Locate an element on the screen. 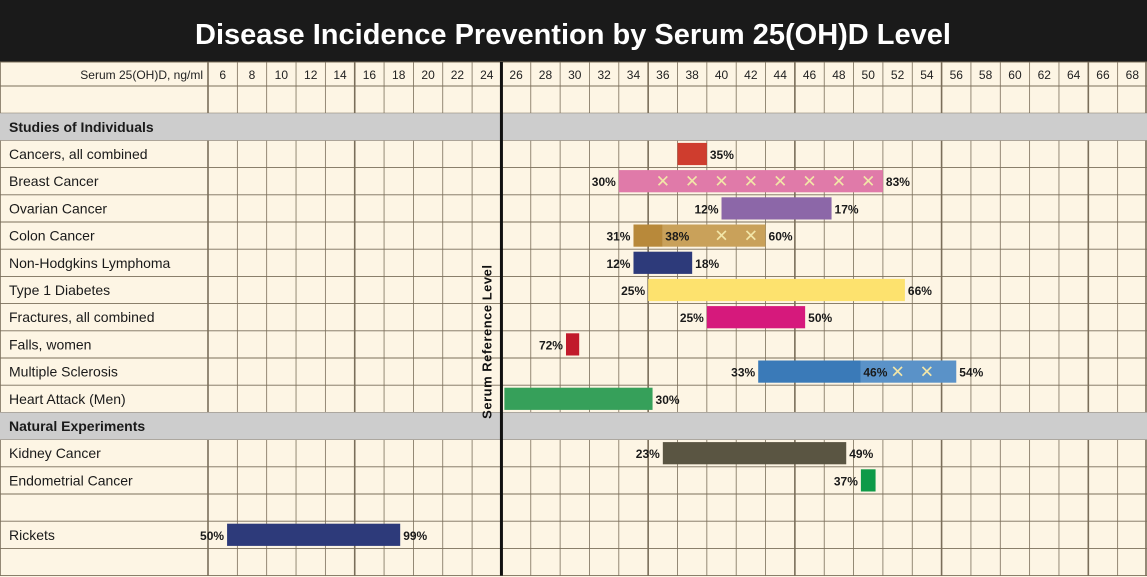  title-bar is located at coordinates (573, 31).